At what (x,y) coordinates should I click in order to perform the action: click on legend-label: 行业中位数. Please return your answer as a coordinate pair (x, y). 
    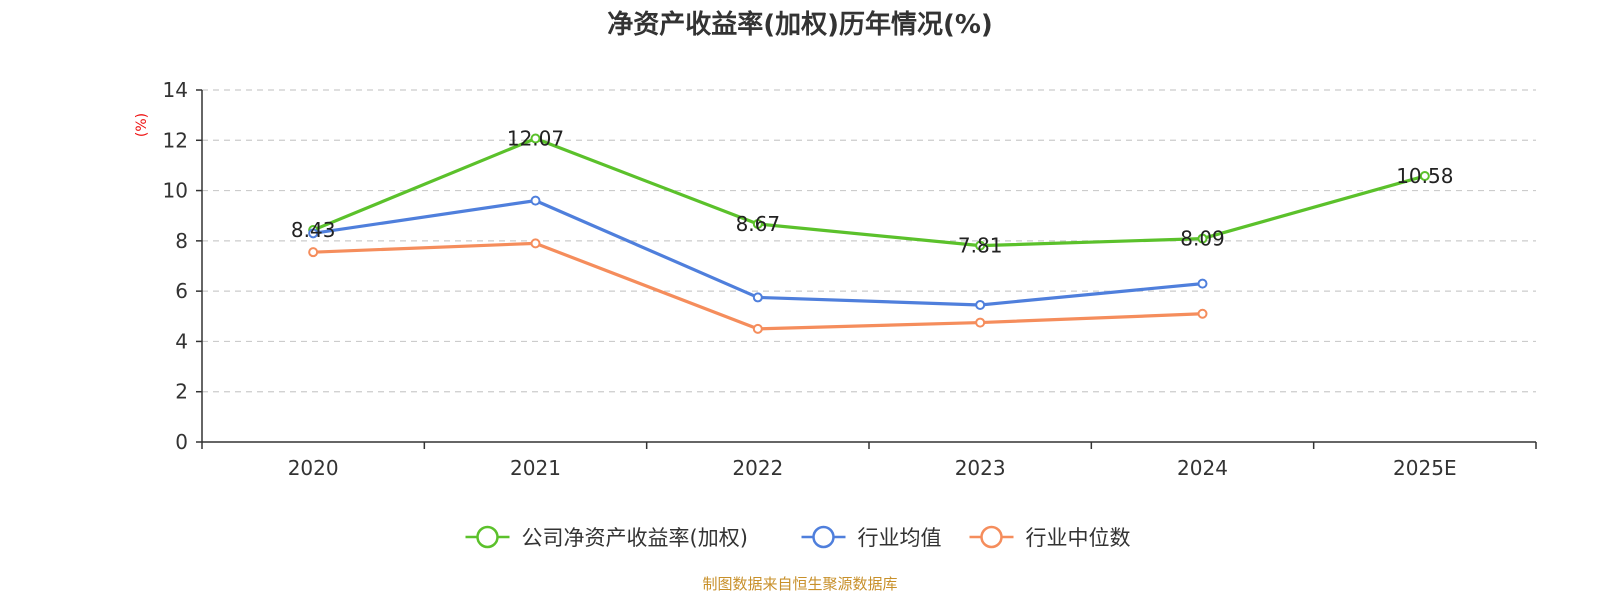
    Looking at the image, I should click on (1078, 538).